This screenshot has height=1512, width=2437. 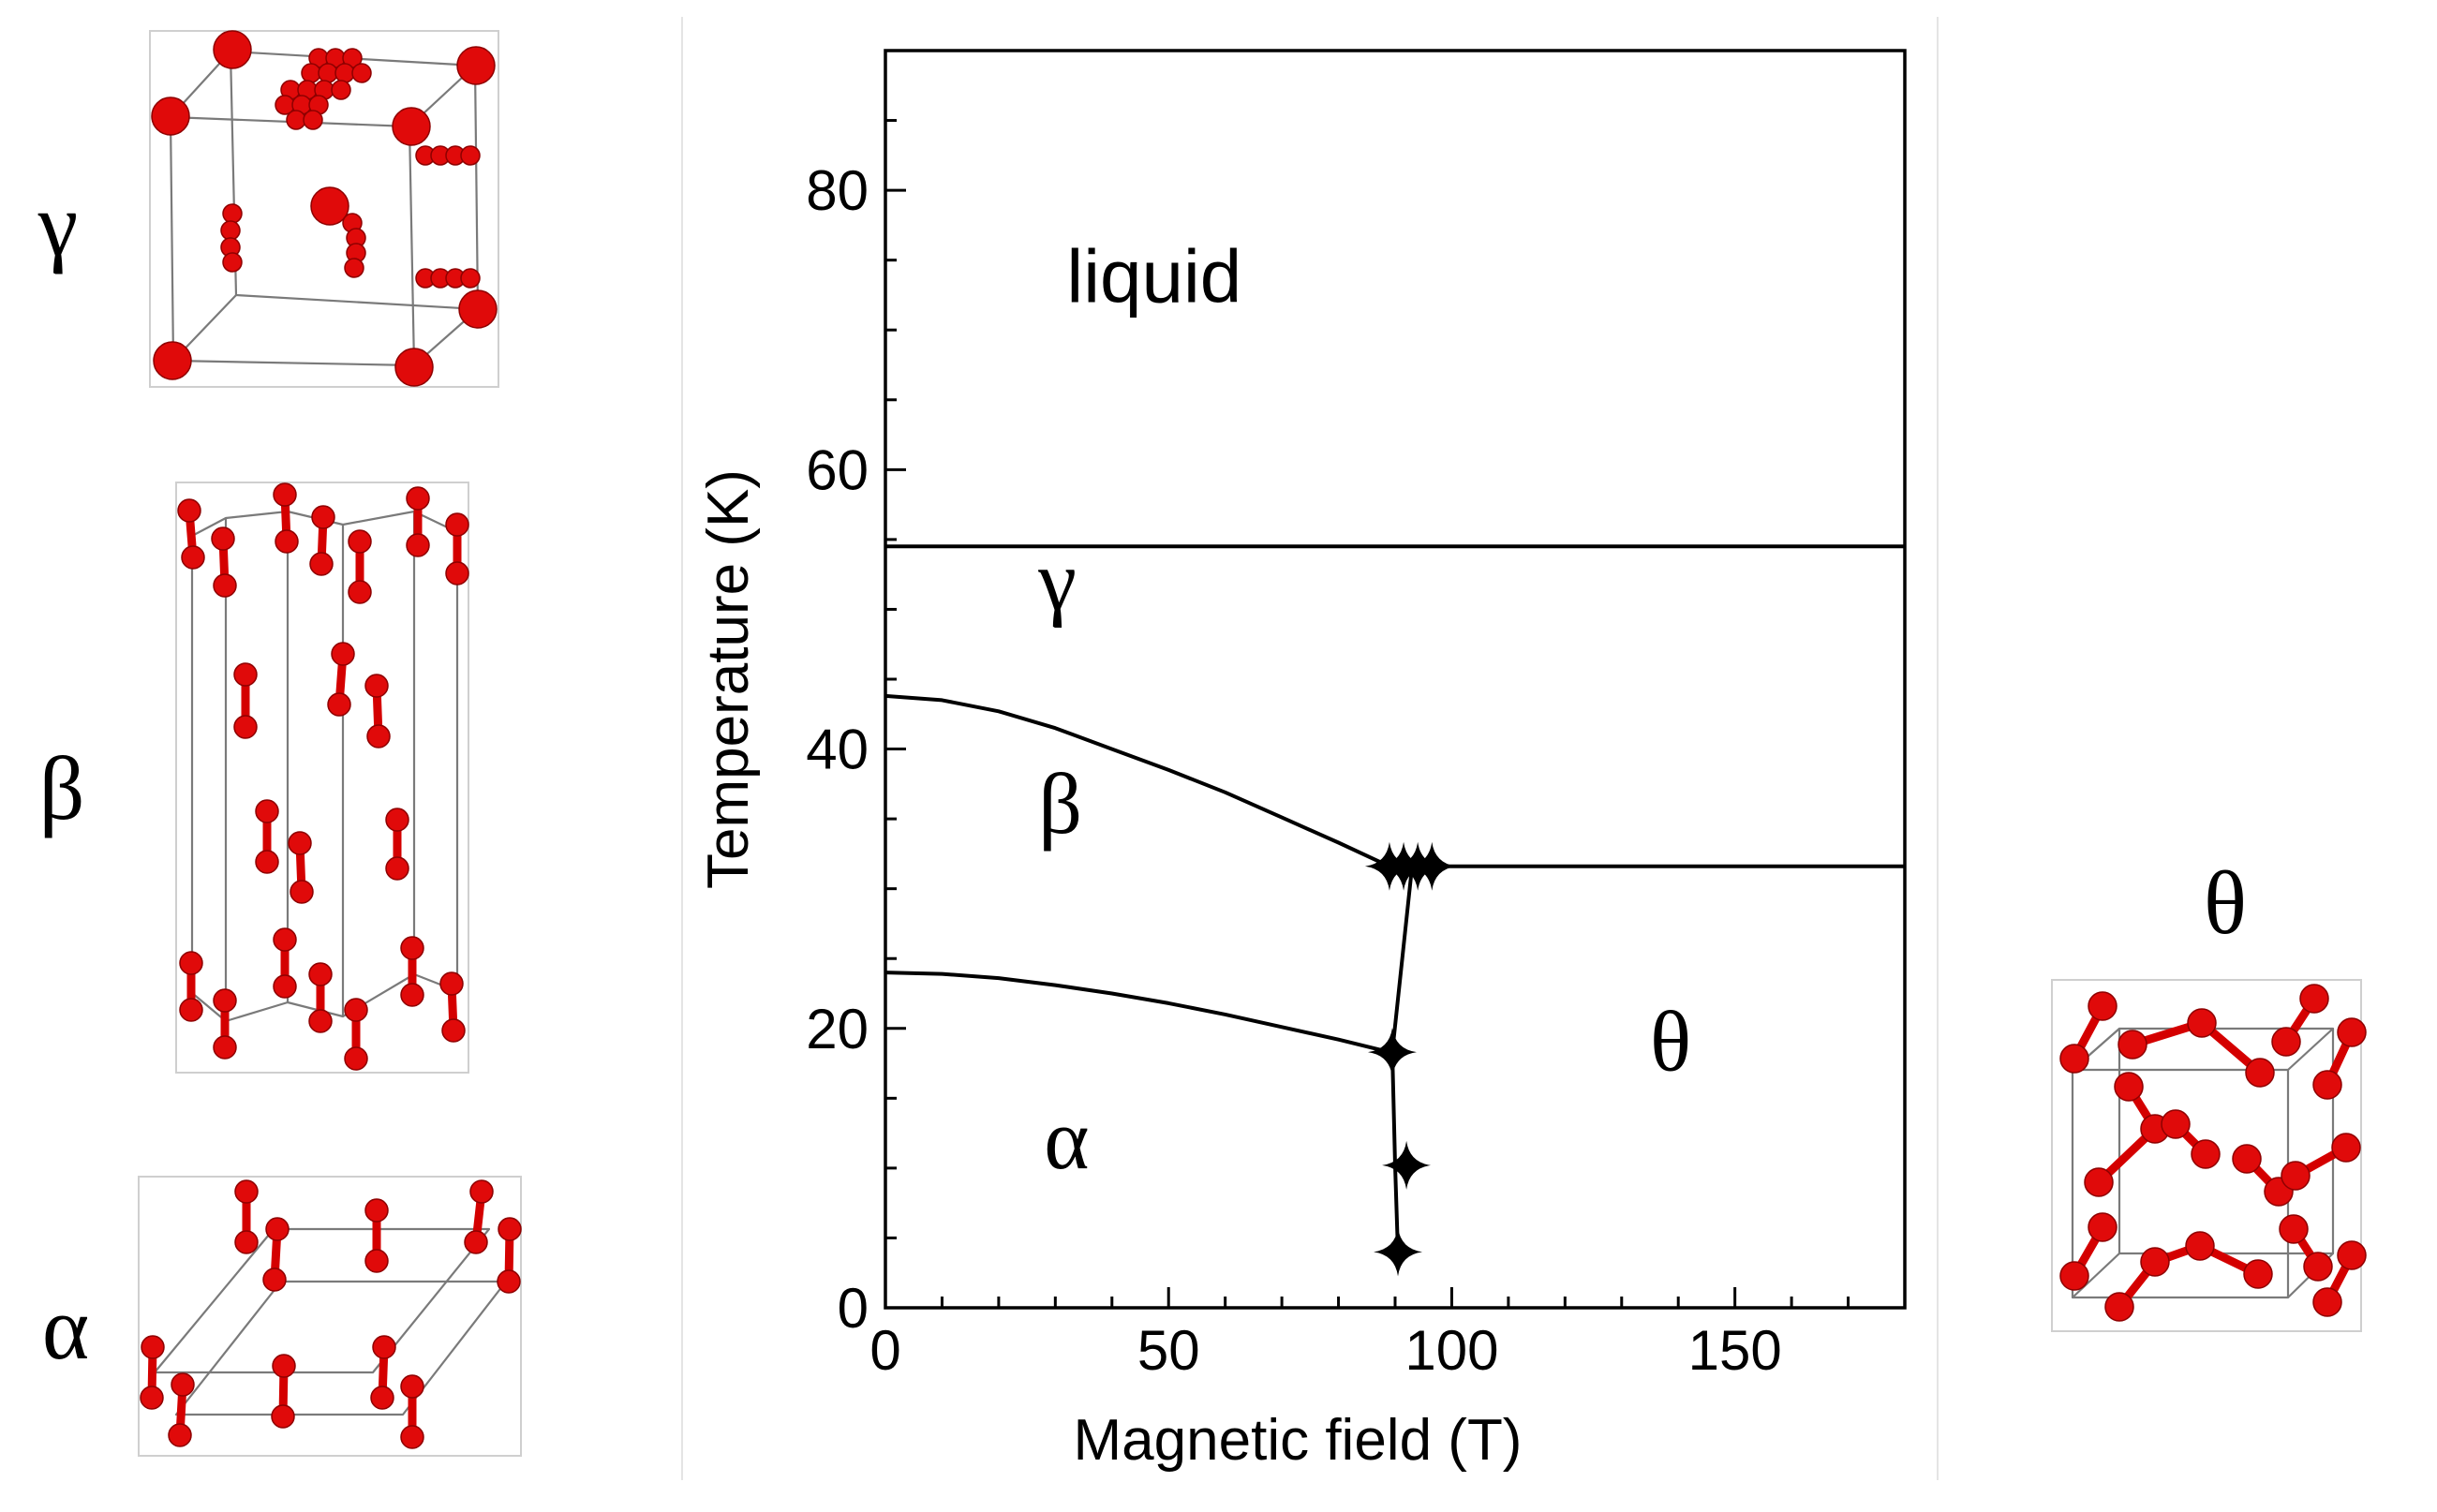 I want to click on alpha-phase-label: α, so click(x=65, y=1328).